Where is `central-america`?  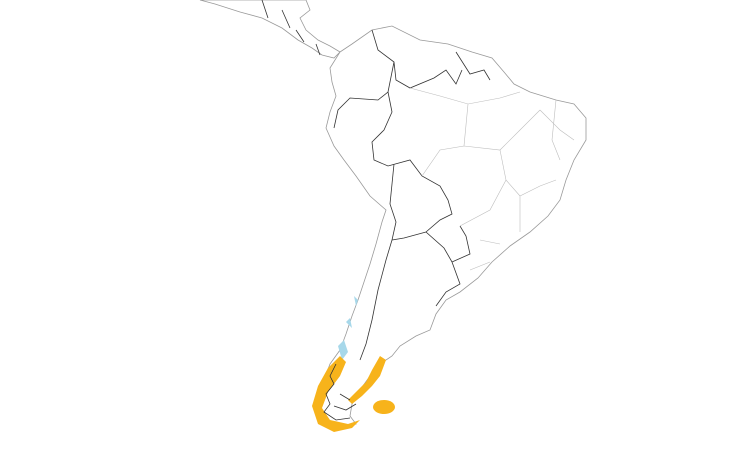 central-america is located at coordinates (270, 29).